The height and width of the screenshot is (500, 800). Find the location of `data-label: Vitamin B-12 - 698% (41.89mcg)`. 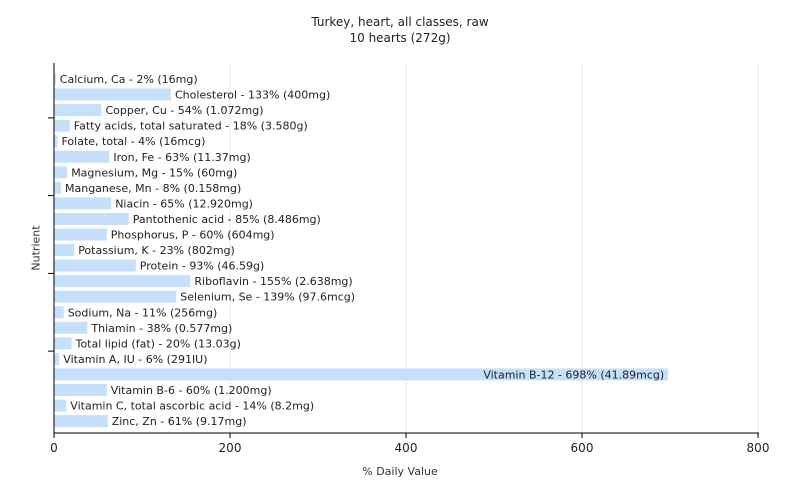

data-label: Vitamin B-12 - 698% (41.89mcg) is located at coordinates (573, 374).